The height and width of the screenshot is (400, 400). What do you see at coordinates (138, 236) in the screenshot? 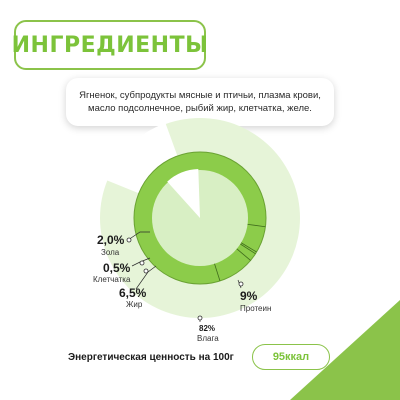
I see `chart-leader-ash` at bounding box center [138, 236].